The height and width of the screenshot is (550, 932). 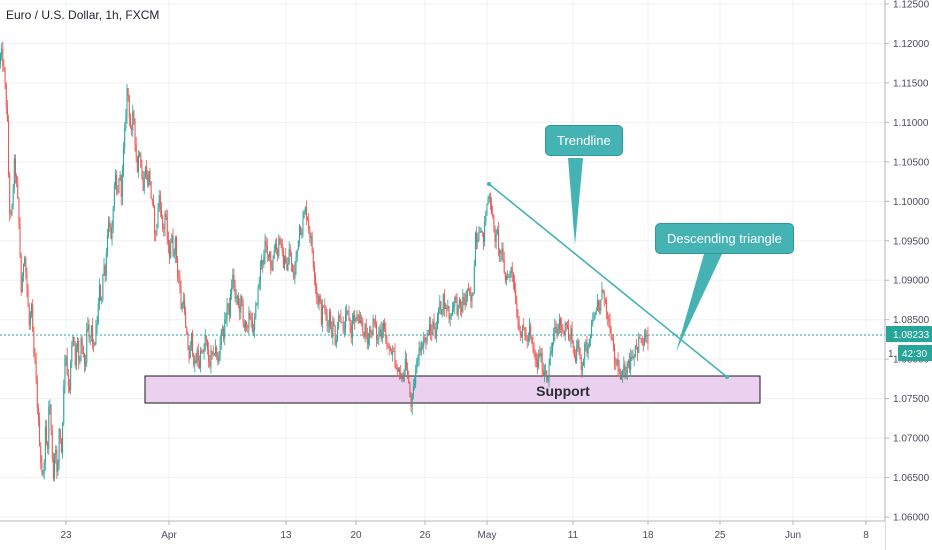 I want to click on x-tick-label: Apr, so click(x=169, y=535).